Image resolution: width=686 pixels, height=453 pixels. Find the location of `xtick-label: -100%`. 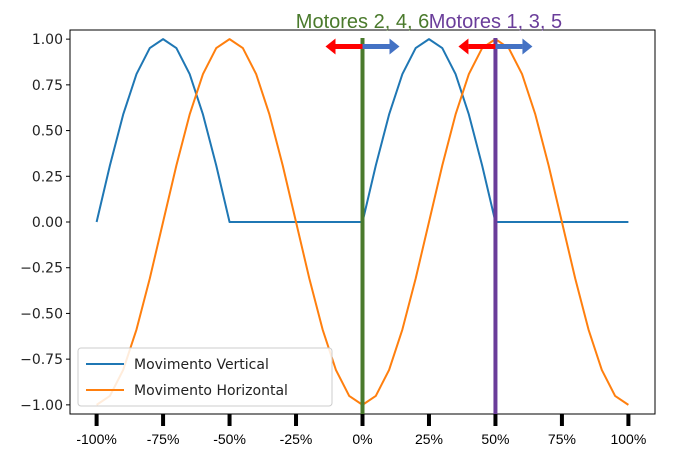

xtick-label: -100% is located at coordinates (96, 439).